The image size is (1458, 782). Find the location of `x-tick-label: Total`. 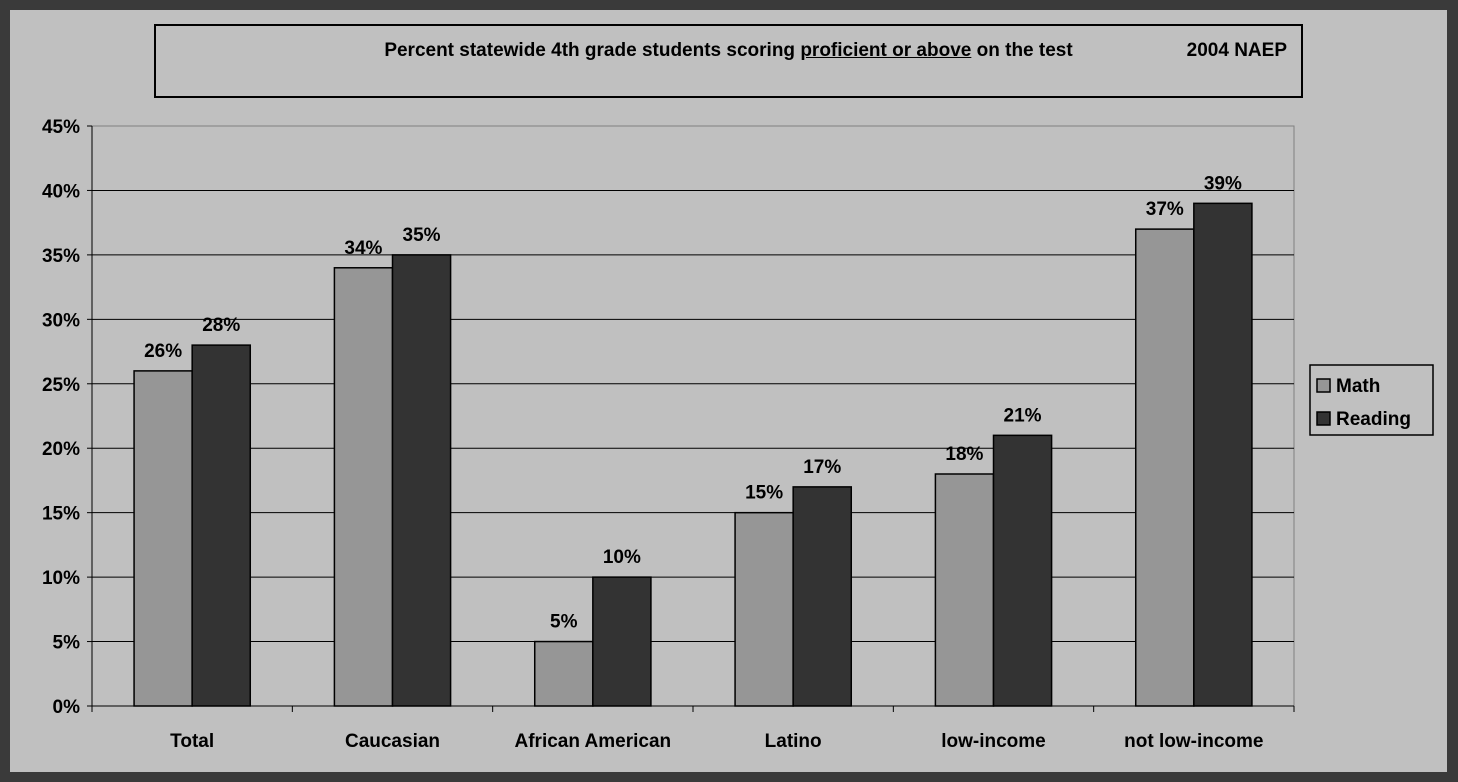

x-tick-label: Total is located at coordinates (192, 741).